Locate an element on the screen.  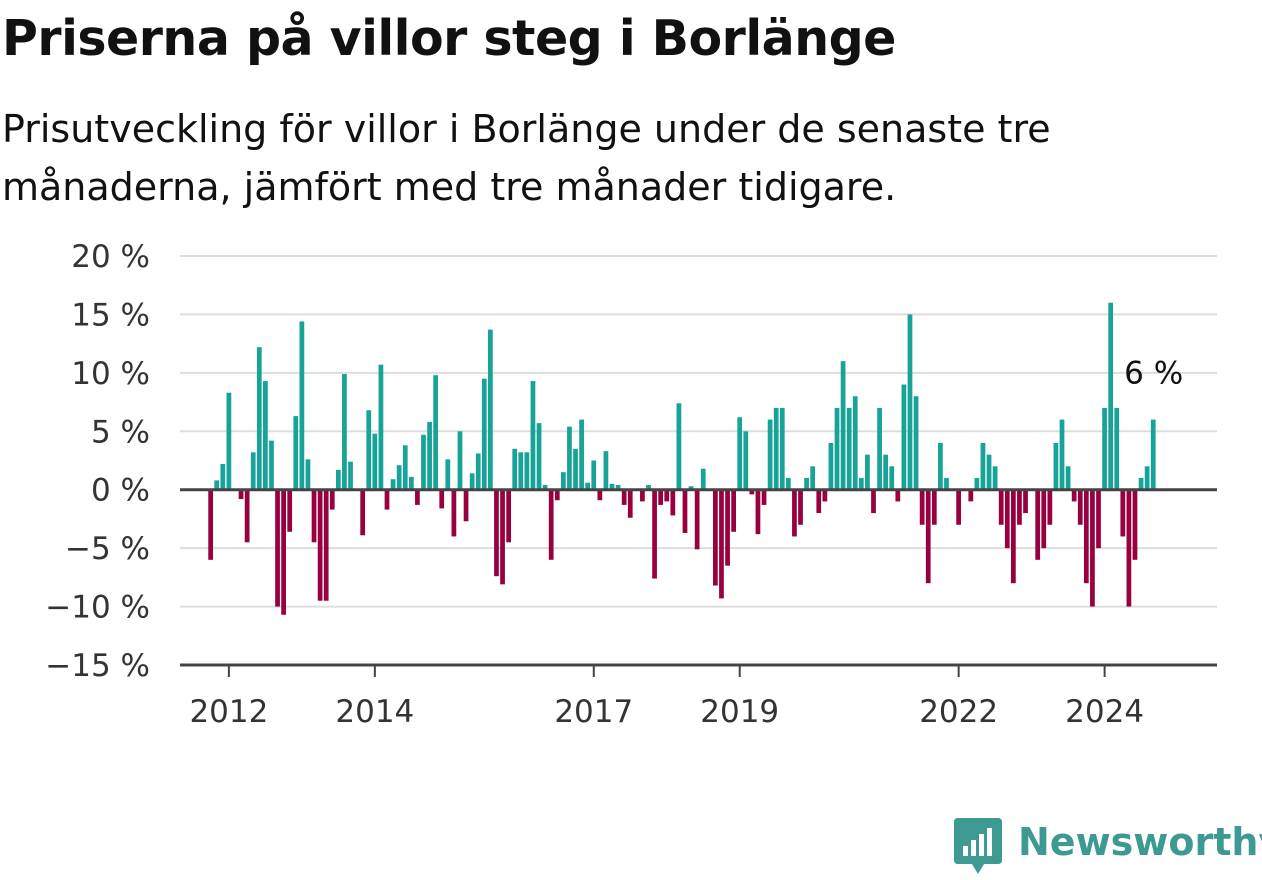
x-tick-label: 2012 is located at coordinates (228, 712).